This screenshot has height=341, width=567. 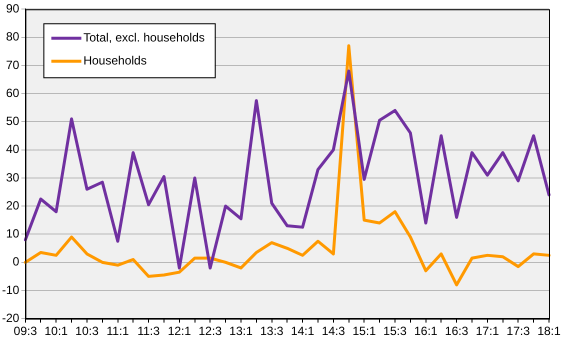 What do you see at coordinates (11, 317) in the screenshot?
I see `y-tick-label: -20` at bounding box center [11, 317].